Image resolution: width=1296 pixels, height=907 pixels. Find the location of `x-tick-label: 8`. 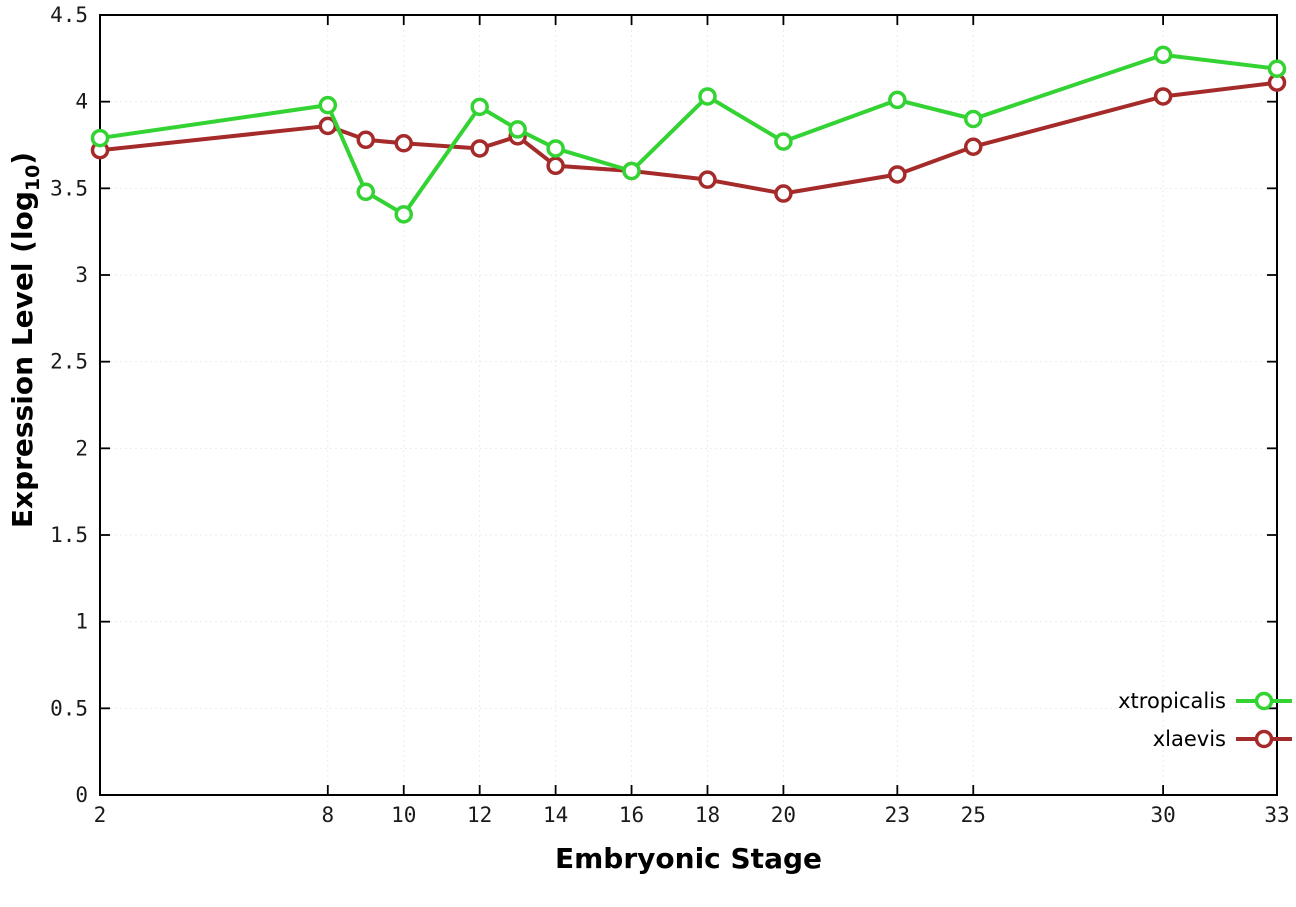

x-tick-label: 8 is located at coordinates (327, 815).